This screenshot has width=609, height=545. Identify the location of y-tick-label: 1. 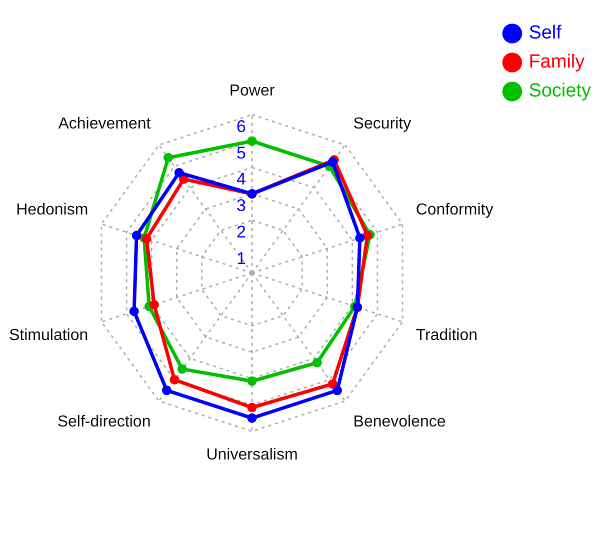
(241, 258).